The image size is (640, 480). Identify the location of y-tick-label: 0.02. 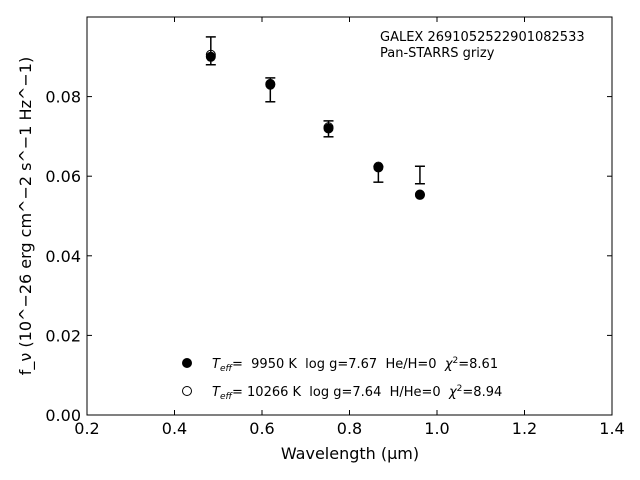
(63, 335).